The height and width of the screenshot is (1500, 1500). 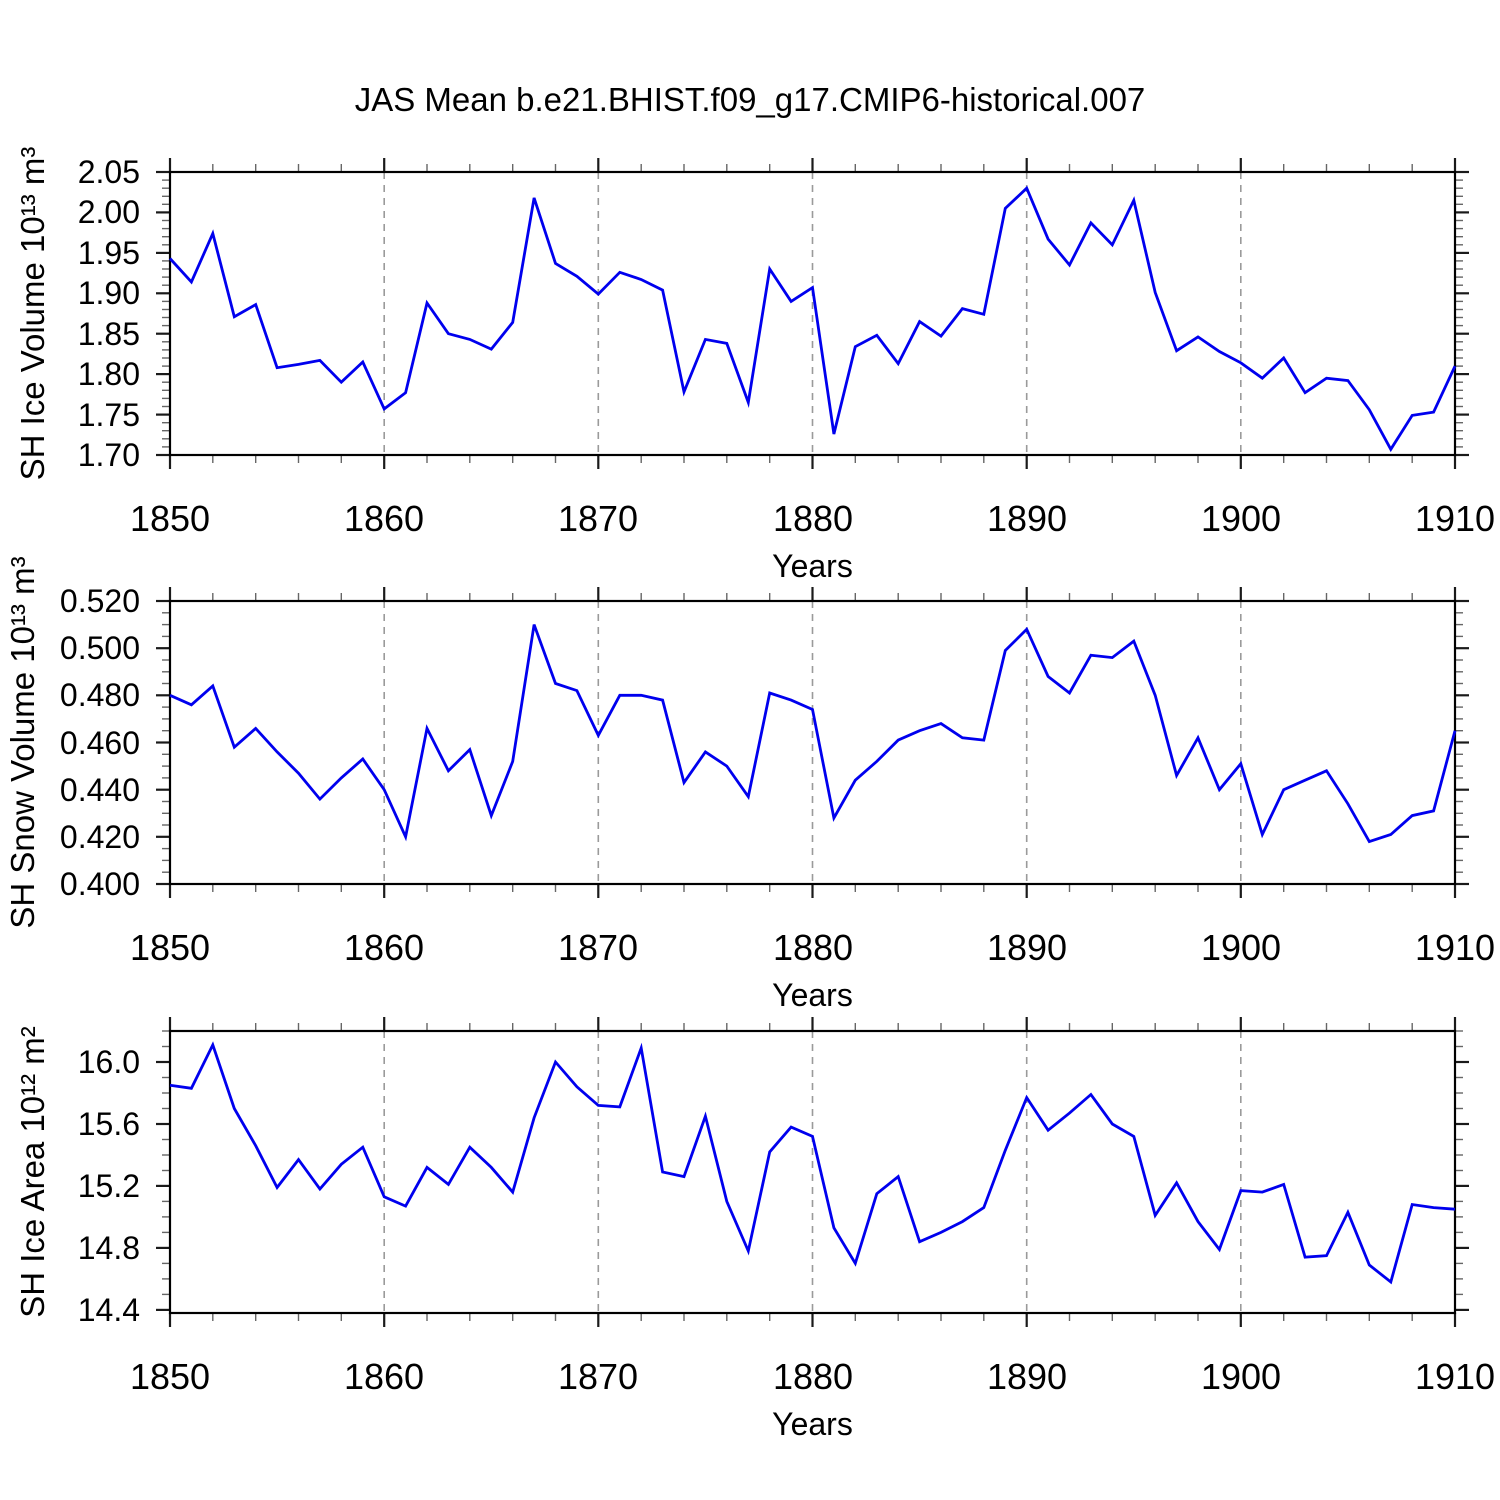 What do you see at coordinates (99, 837) in the screenshot?
I see `y-tick-label: 0.420` at bounding box center [99, 837].